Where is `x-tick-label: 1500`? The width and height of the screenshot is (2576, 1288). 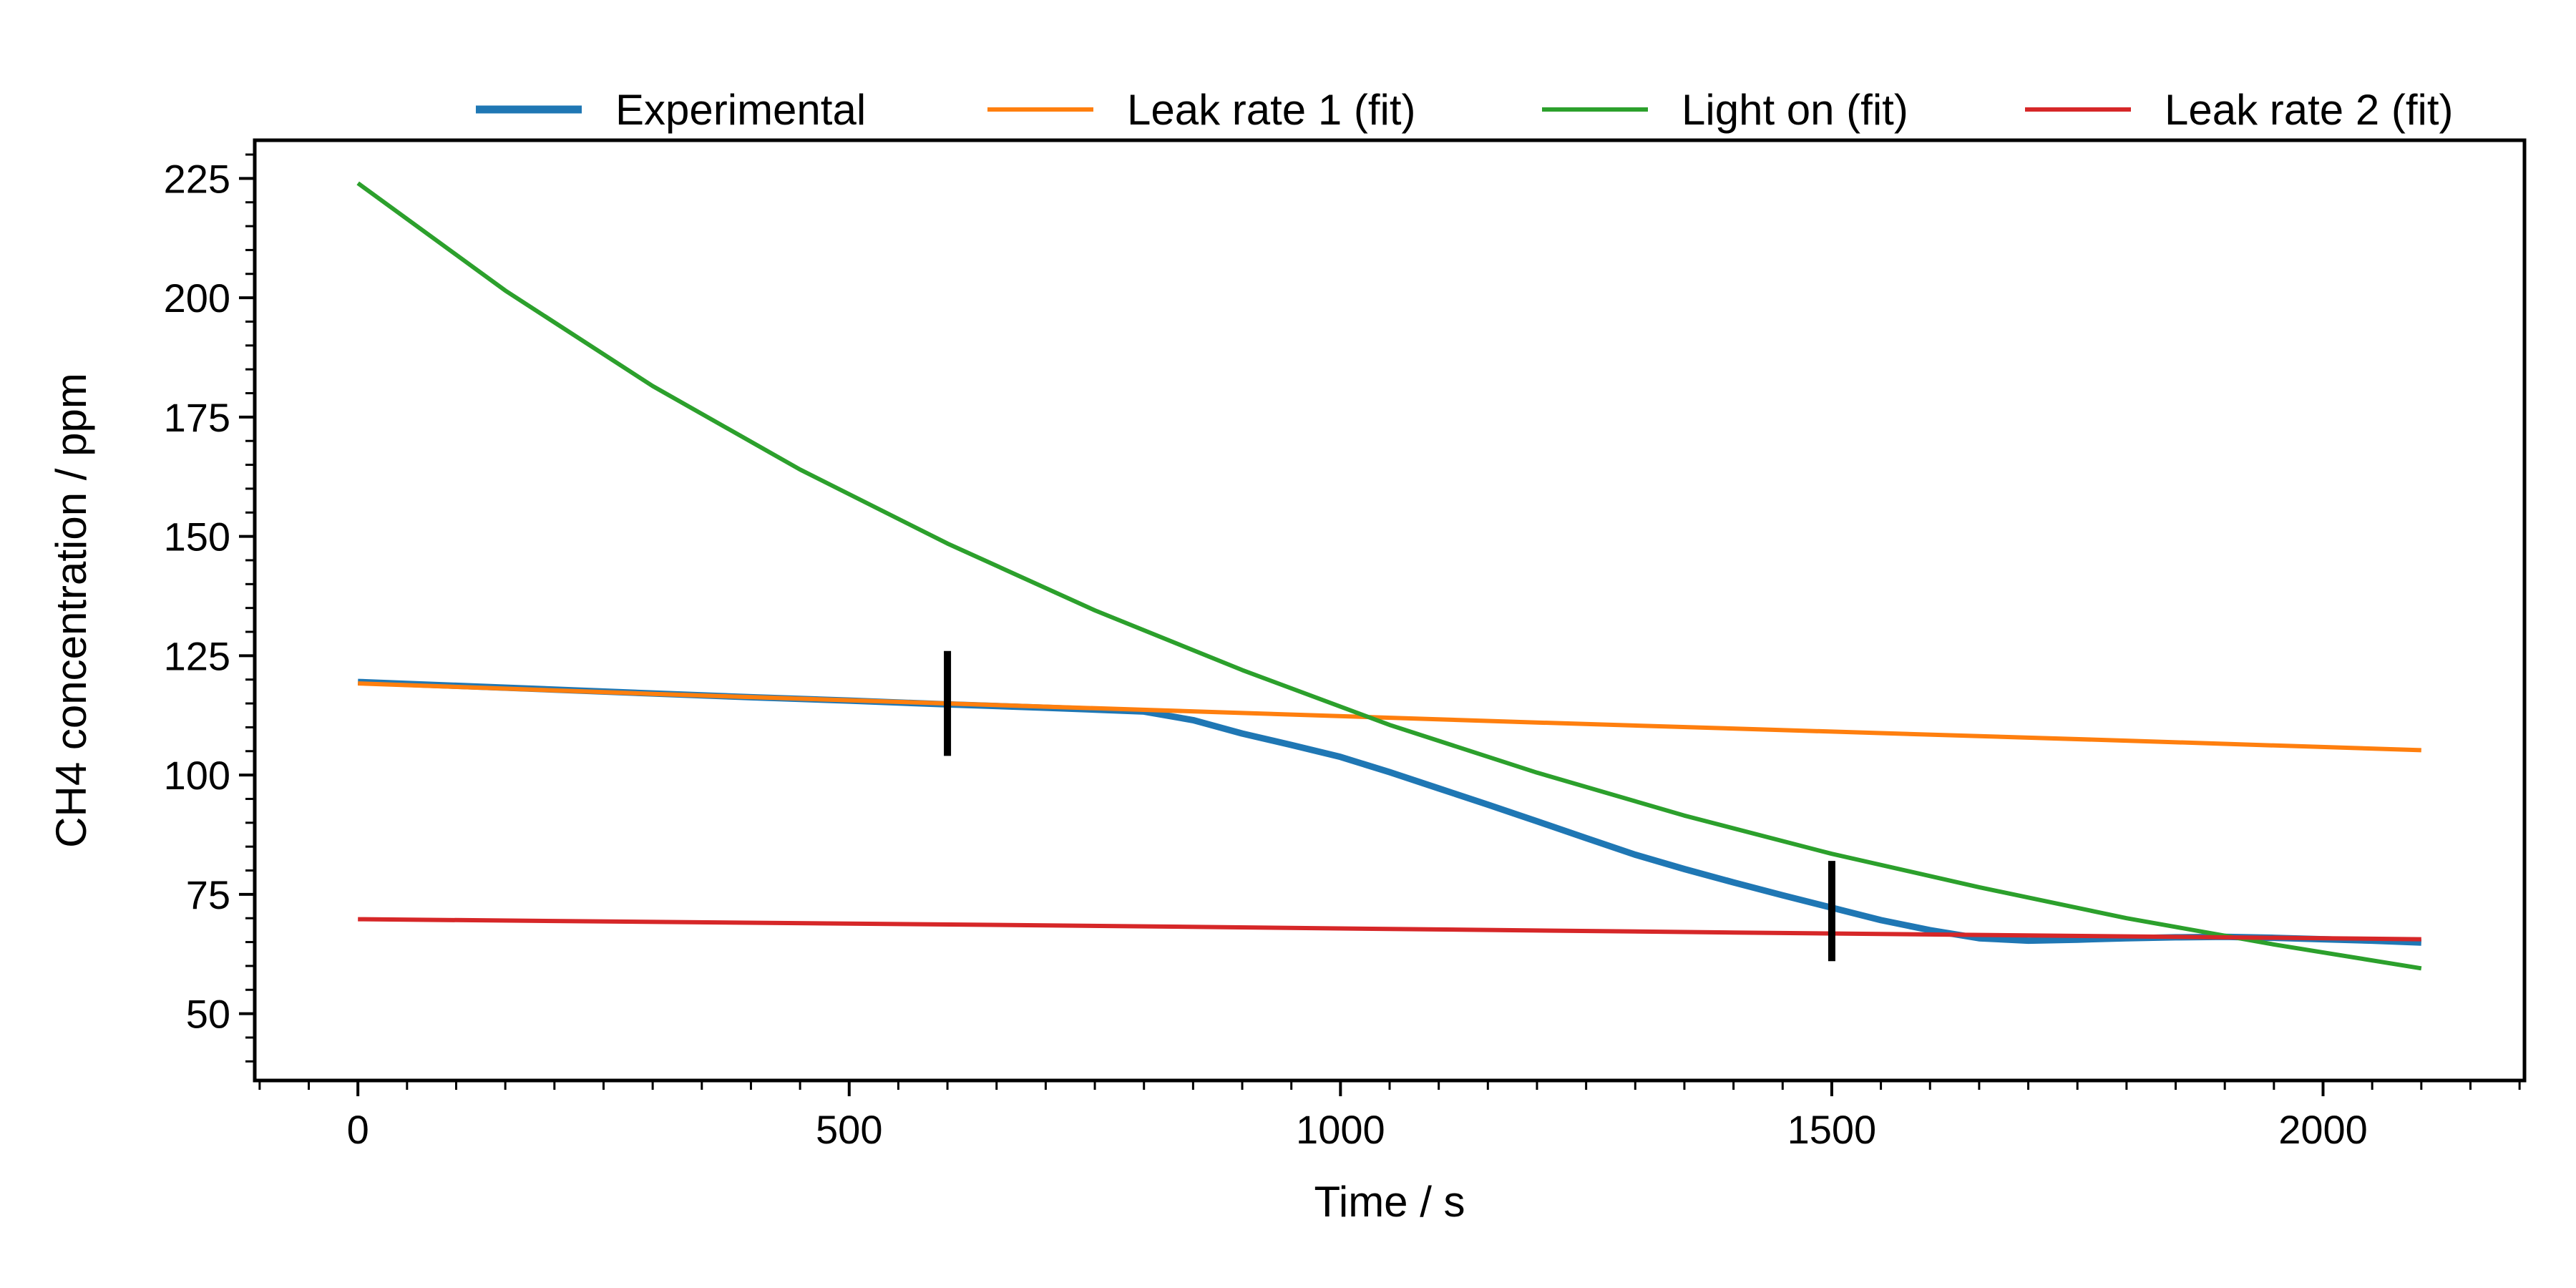
x-tick-label: 1500 is located at coordinates (1832, 1129).